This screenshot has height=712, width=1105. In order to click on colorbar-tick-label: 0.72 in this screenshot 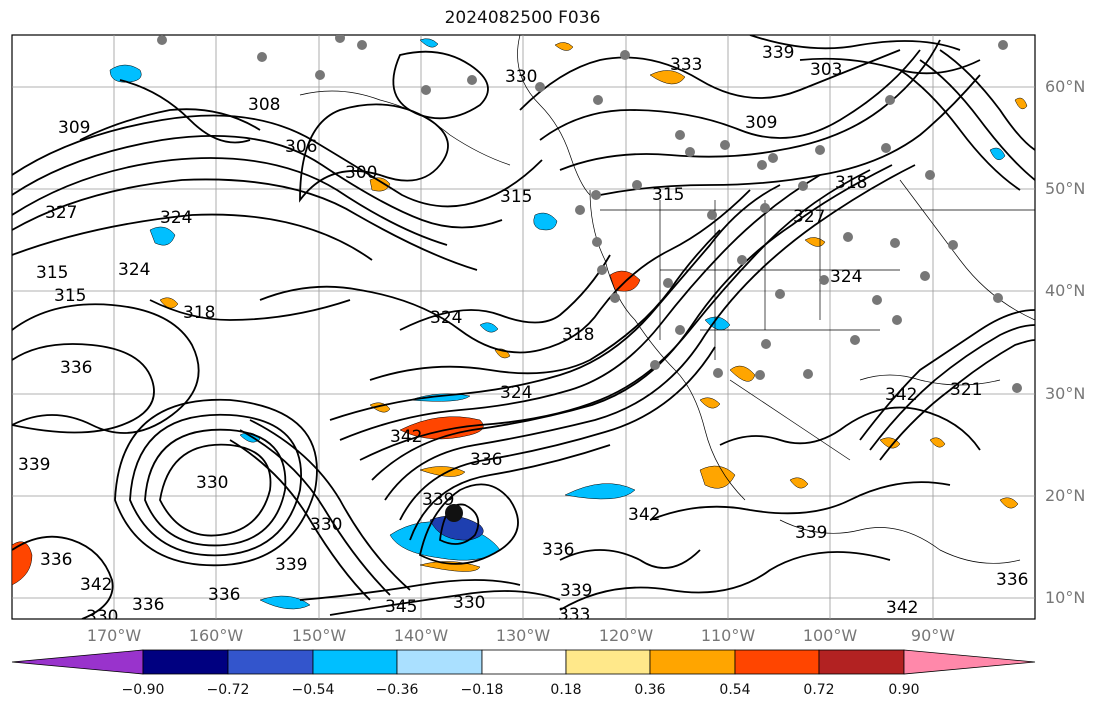, I will do `click(819, 690)`.